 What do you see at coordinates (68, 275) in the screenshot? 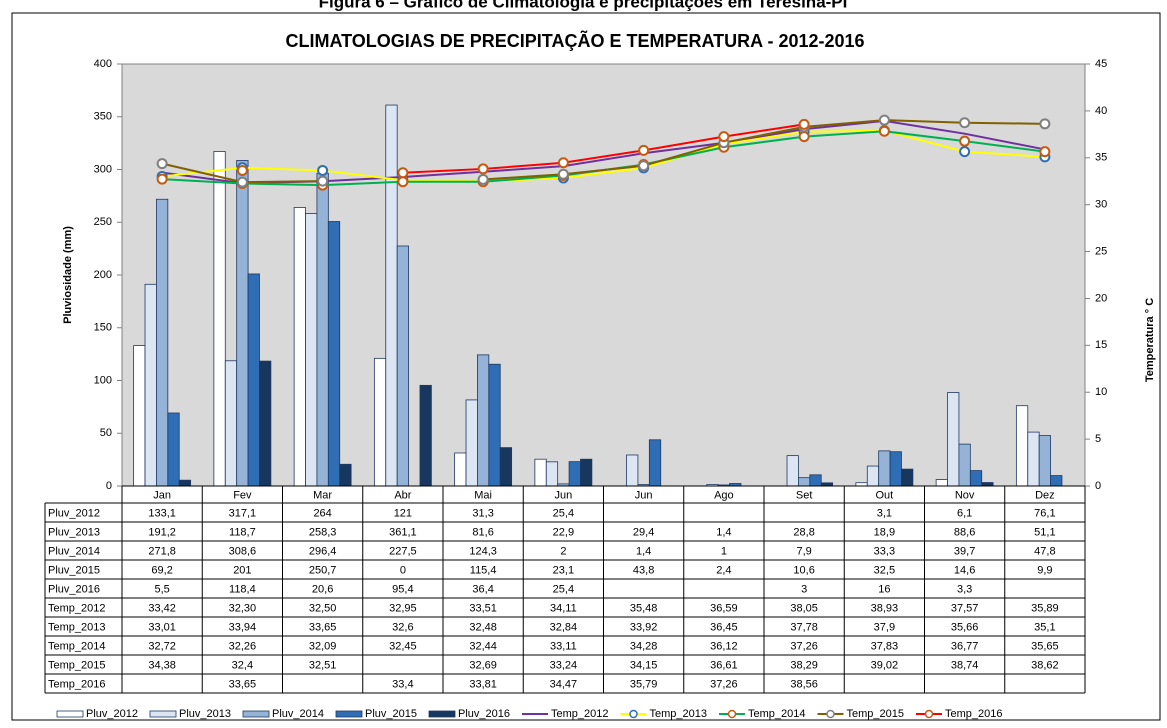
I see `y-axis-label: Pluviosidade (mm)` at bounding box center [68, 275].